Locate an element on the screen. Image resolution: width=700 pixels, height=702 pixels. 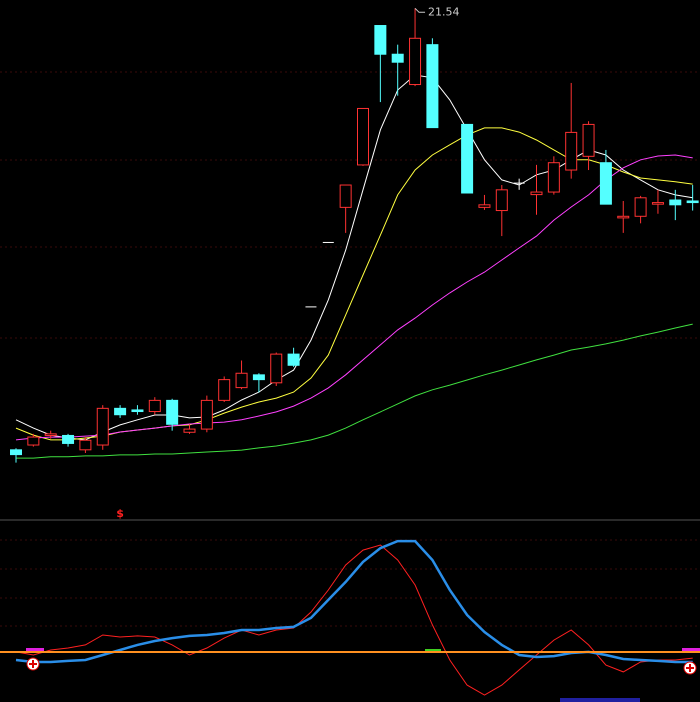
signal-annotation: $ is located at coordinates (120, 513).